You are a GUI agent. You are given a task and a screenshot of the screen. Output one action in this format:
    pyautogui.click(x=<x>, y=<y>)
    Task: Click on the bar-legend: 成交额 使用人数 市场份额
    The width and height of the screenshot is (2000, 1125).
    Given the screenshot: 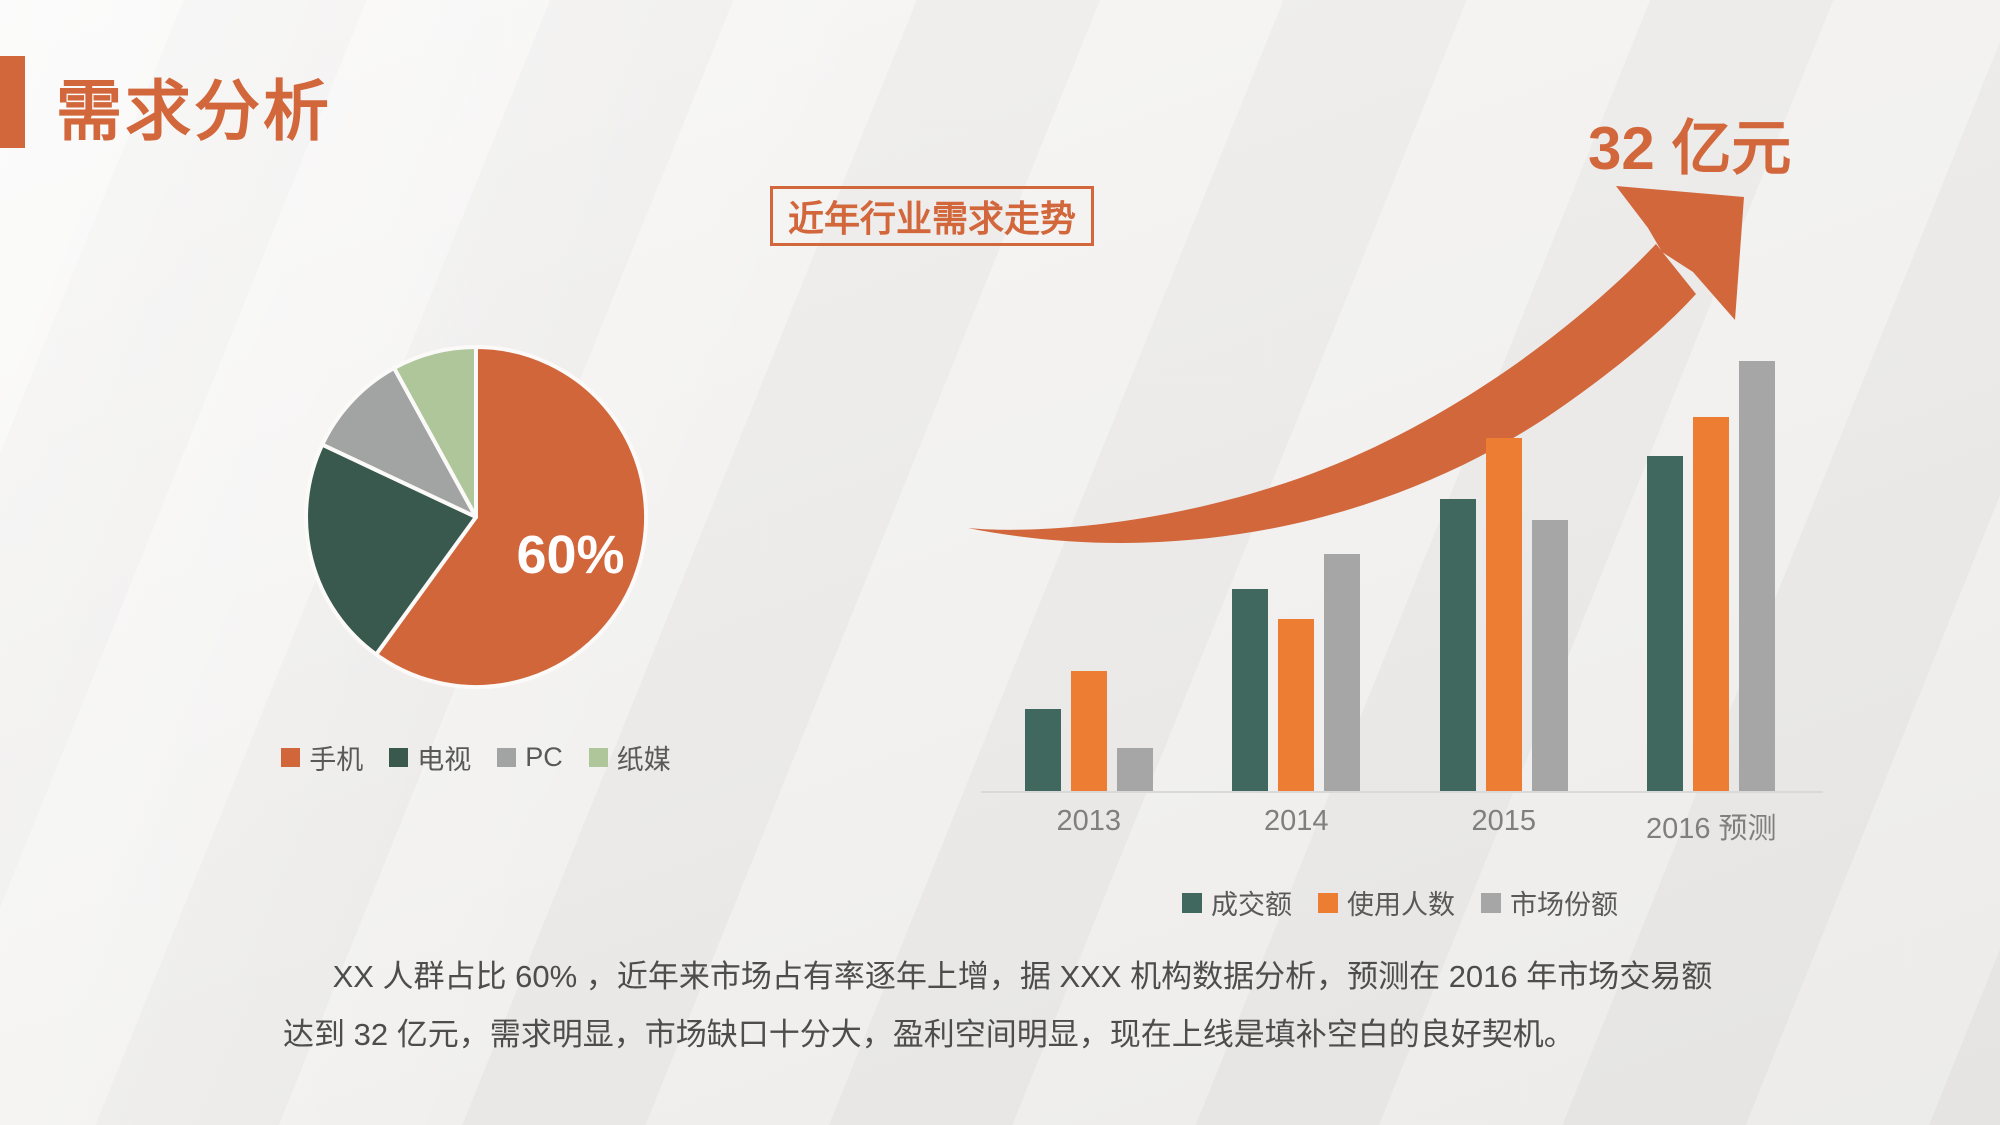 What is the action you would take?
    pyautogui.click(x=1400, y=902)
    